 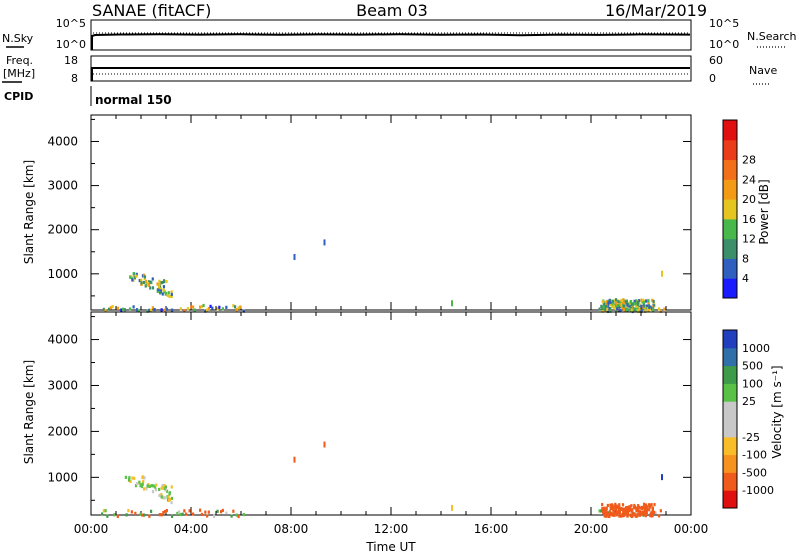 I want to click on y-tick-label: 4000, so click(x=62, y=141).